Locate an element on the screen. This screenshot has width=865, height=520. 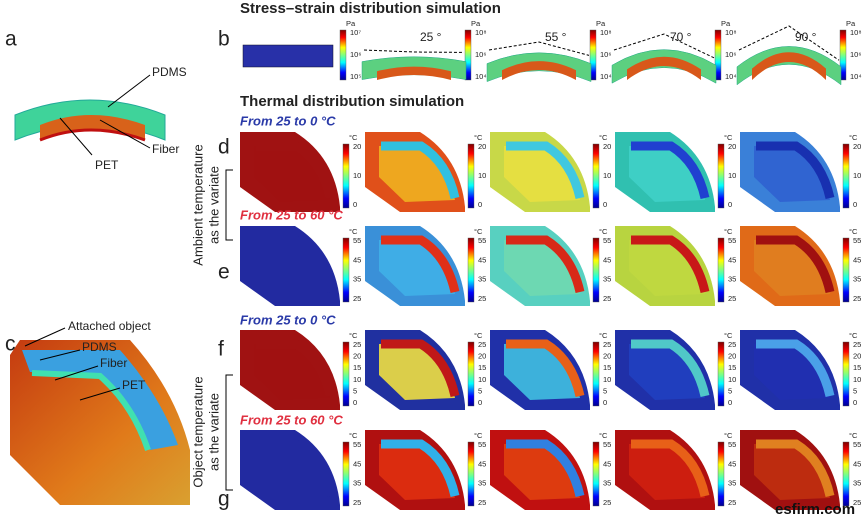
colorbar-tick: 10 is located at coordinates (482, 379).